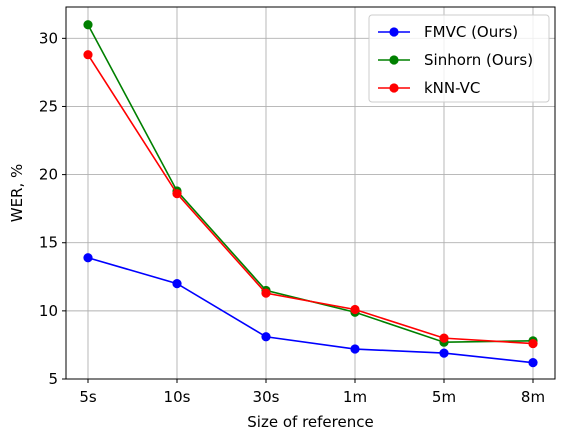 The height and width of the screenshot is (440, 570). Describe the element at coordinates (355, 397) in the screenshot. I see `x-tick-label: 1m` at that location.